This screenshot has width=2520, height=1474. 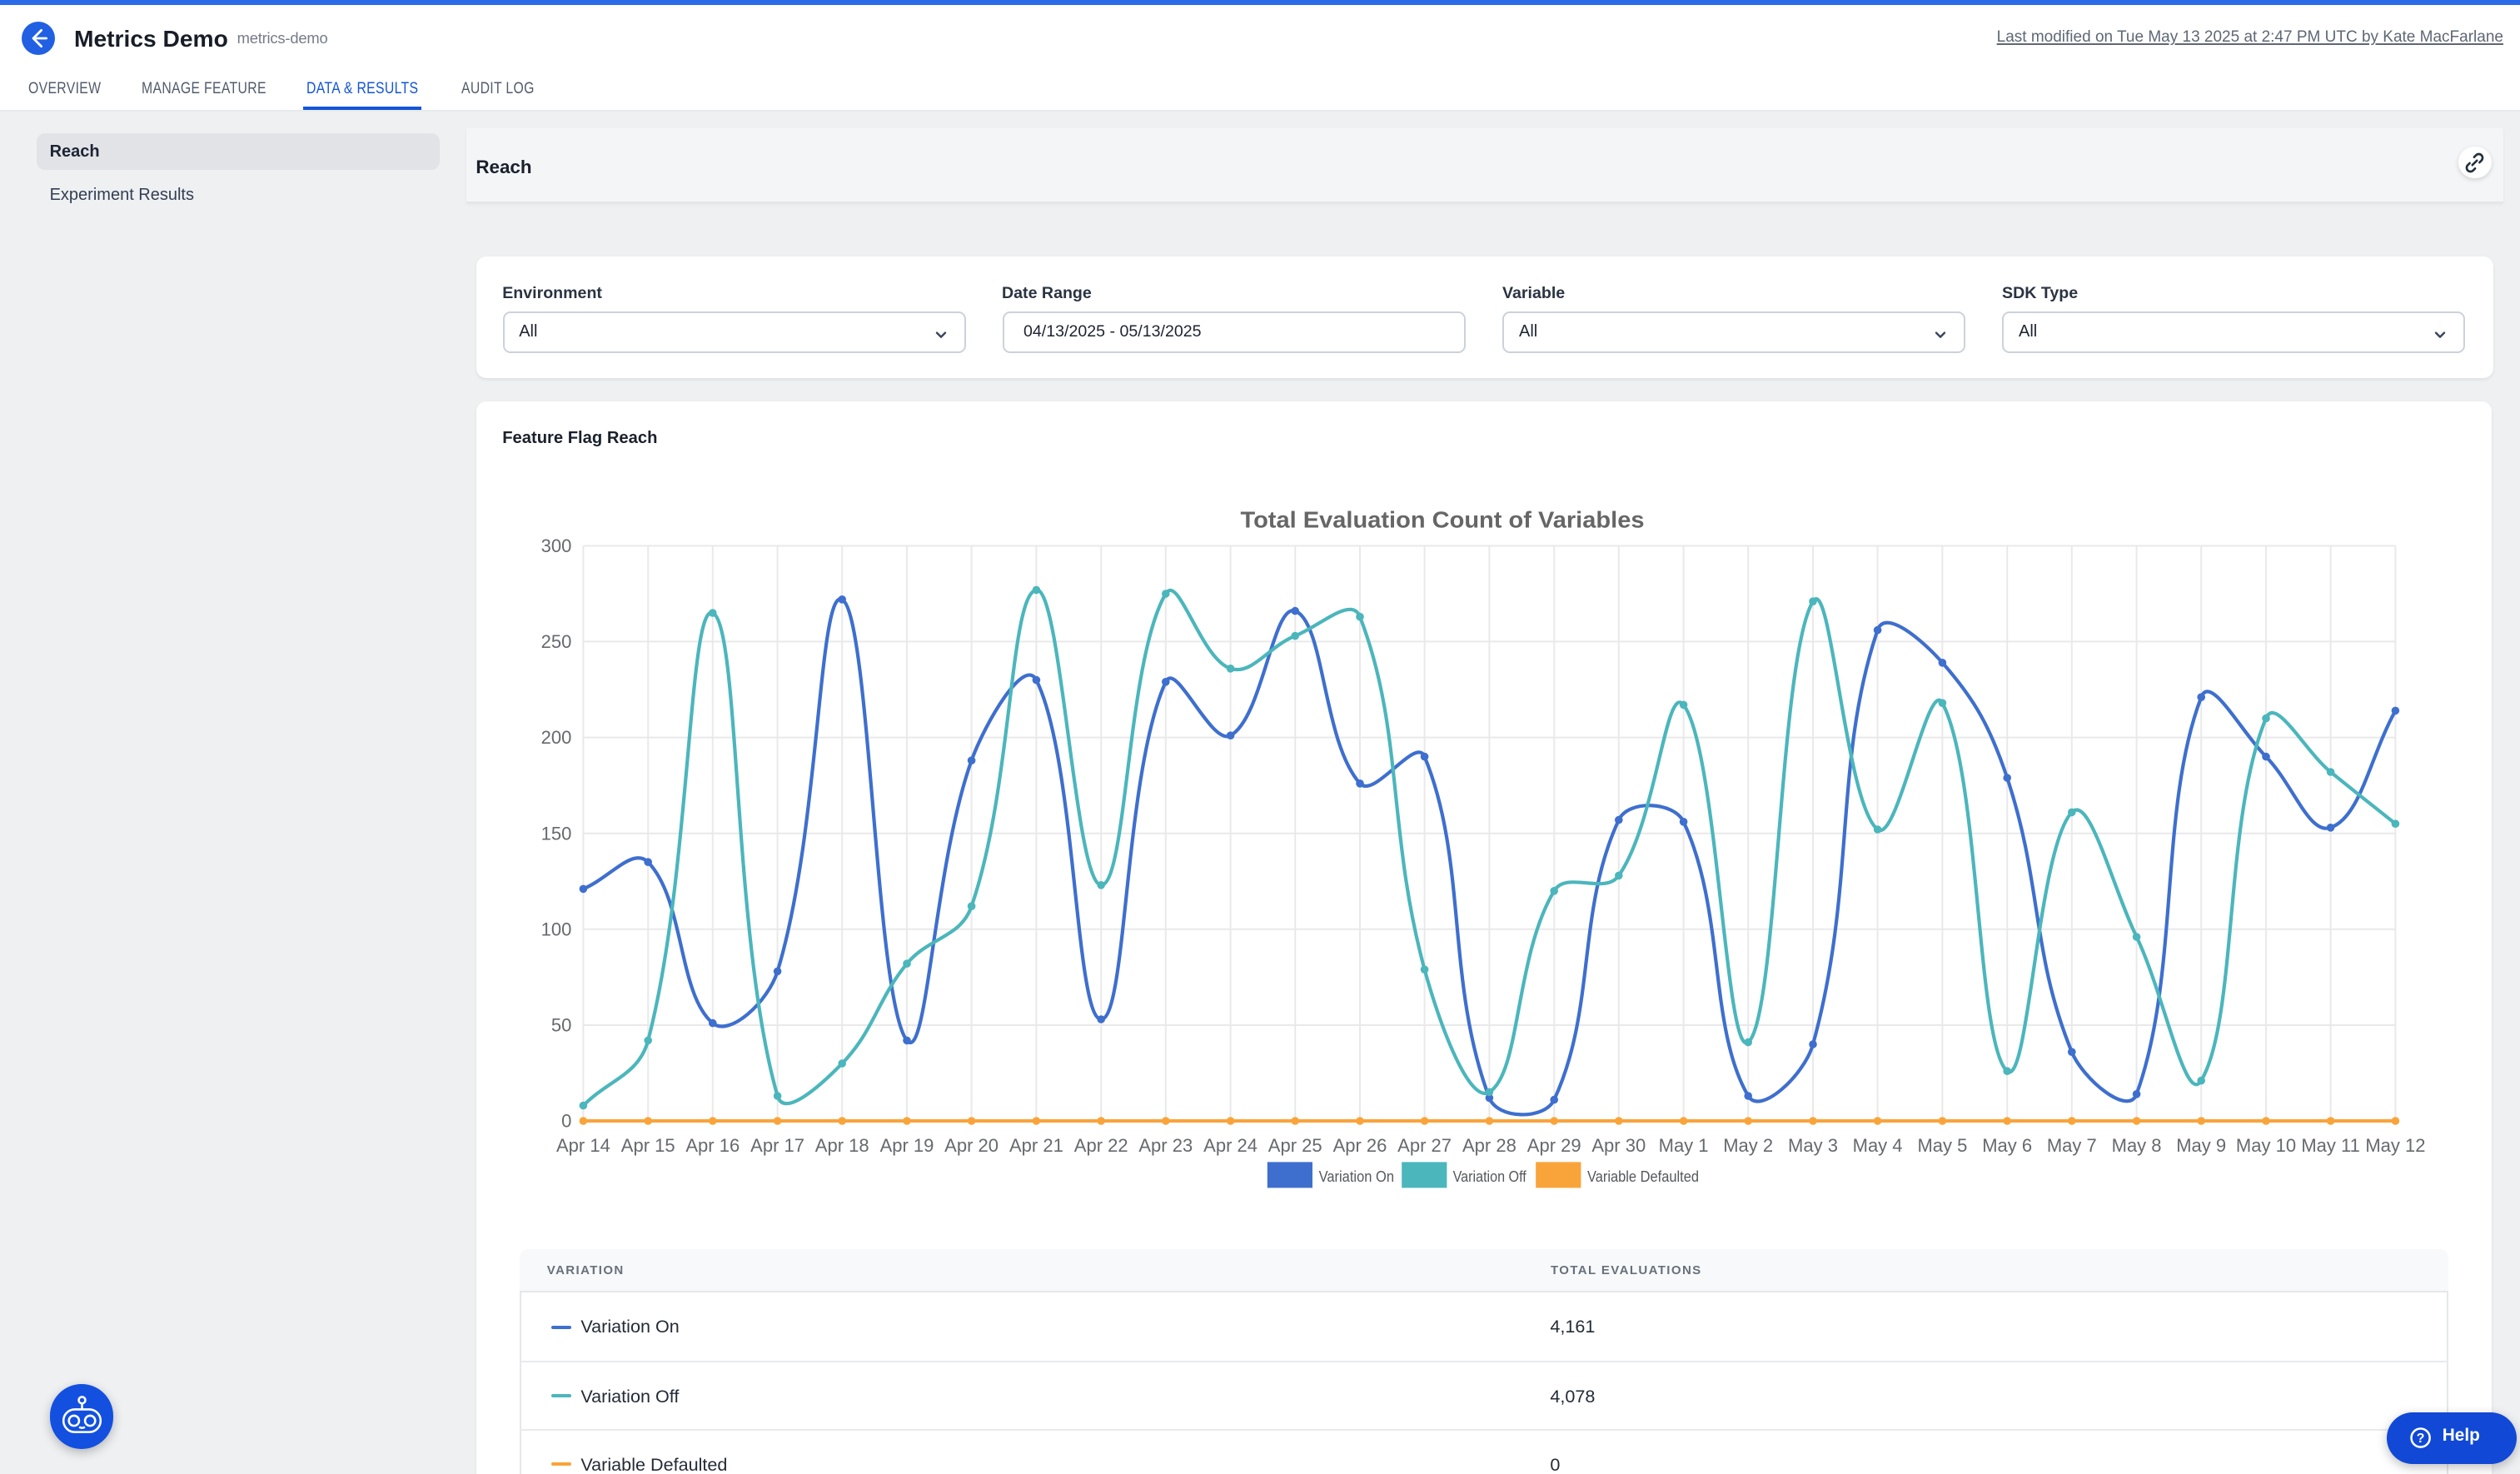 What do you see at coordinates (2266, 1144) in the screenshot?
I see `svg-text: May 10` at bounding box center [2266, 1144].